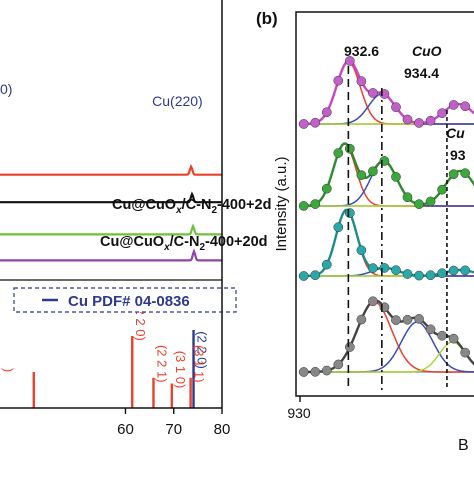 This screenshot has width=474, height=479. What do you see at coordinates (455, 133) in the screenshot?
I see `b-annotation-cu: Cu` at bounding box center [455, 133].